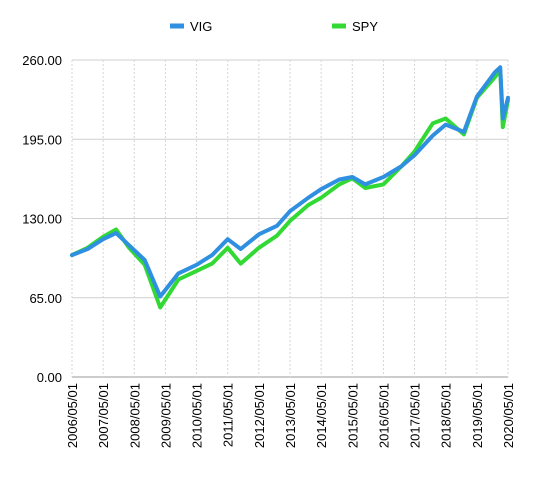  I want to click on legend-label-spy: SPY, so click(365, 26).